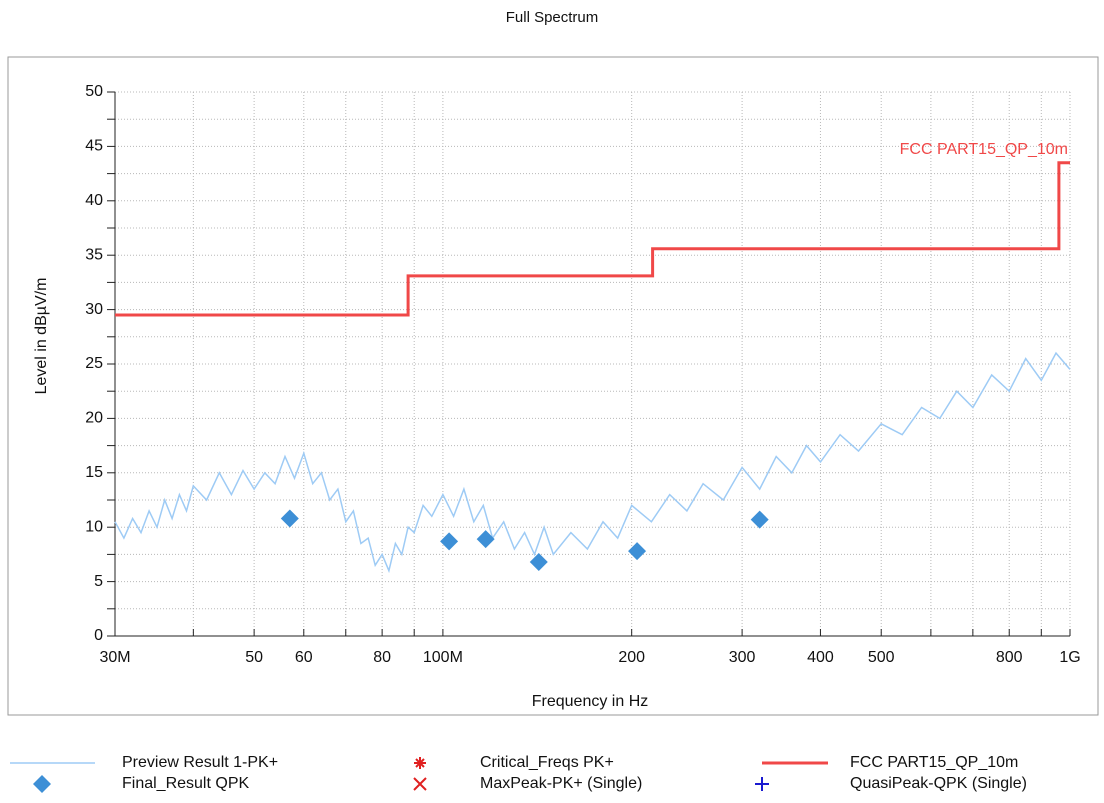  I want to click on x-tick-label: 200, so click(631, 657).